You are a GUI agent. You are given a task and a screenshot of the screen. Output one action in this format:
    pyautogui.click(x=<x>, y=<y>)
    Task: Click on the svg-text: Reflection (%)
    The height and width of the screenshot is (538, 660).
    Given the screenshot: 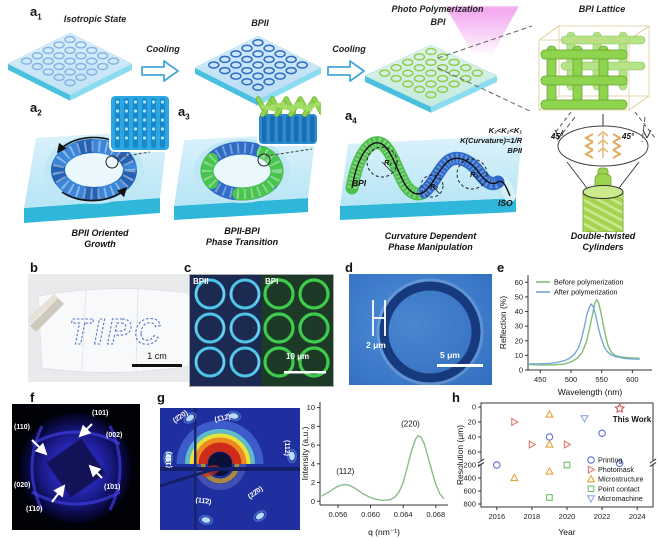 What is the action you would take?
    pyautogui.click(x=503, y=323)
    